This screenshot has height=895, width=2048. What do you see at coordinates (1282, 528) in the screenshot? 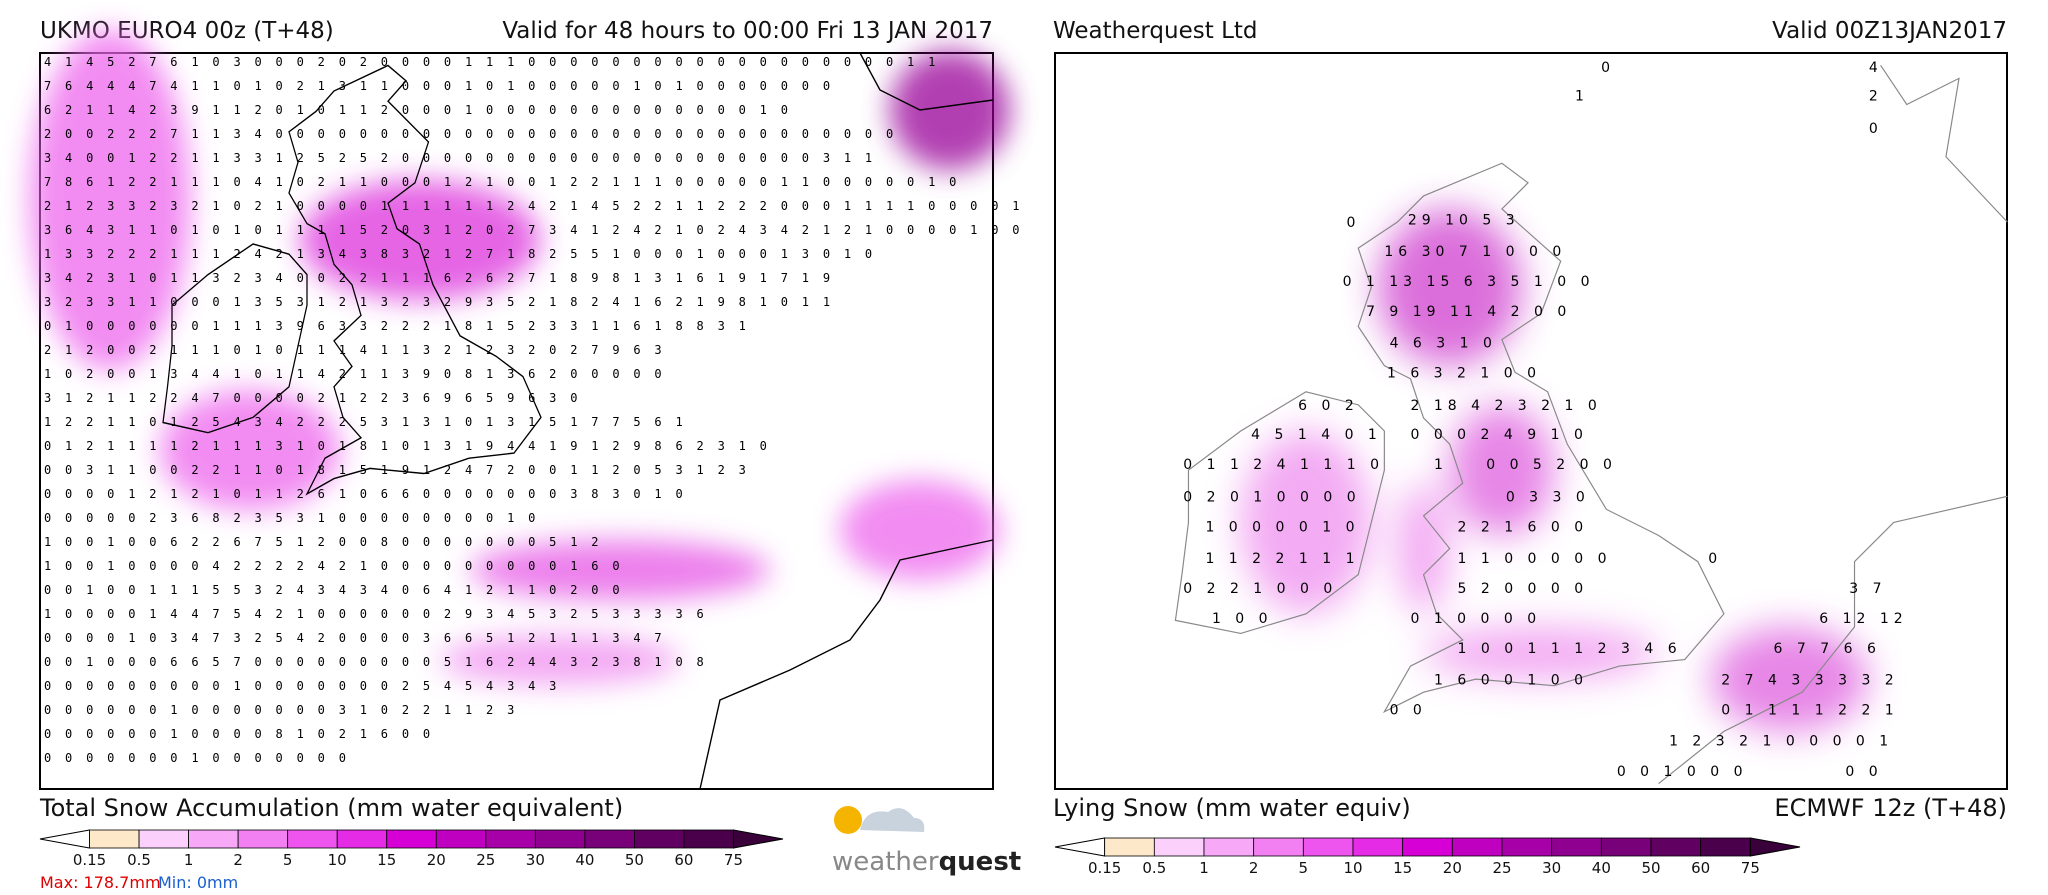
I see `snow-label: 1 0 0 0 0 1 0` at bounding box center [1282, 528].